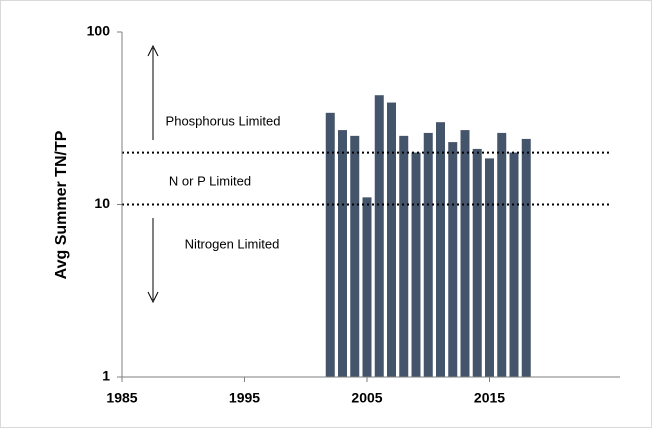  What do you see at coordinates (102, 203) in the screenshot?
I see `y-tick-label: 10` at bounding box center [102, 203].